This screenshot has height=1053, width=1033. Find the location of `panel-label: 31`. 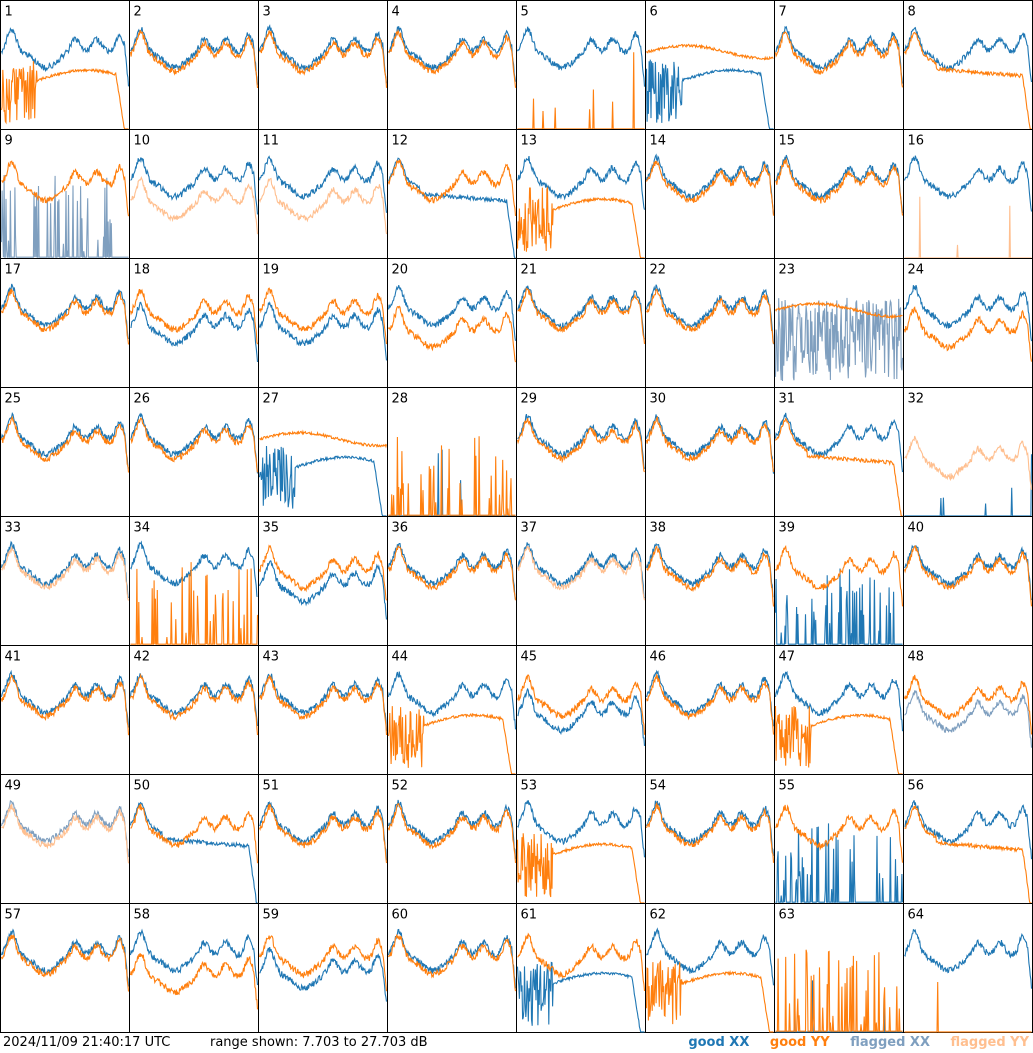

panel-label: 31 is located at coordinates (787, 399).